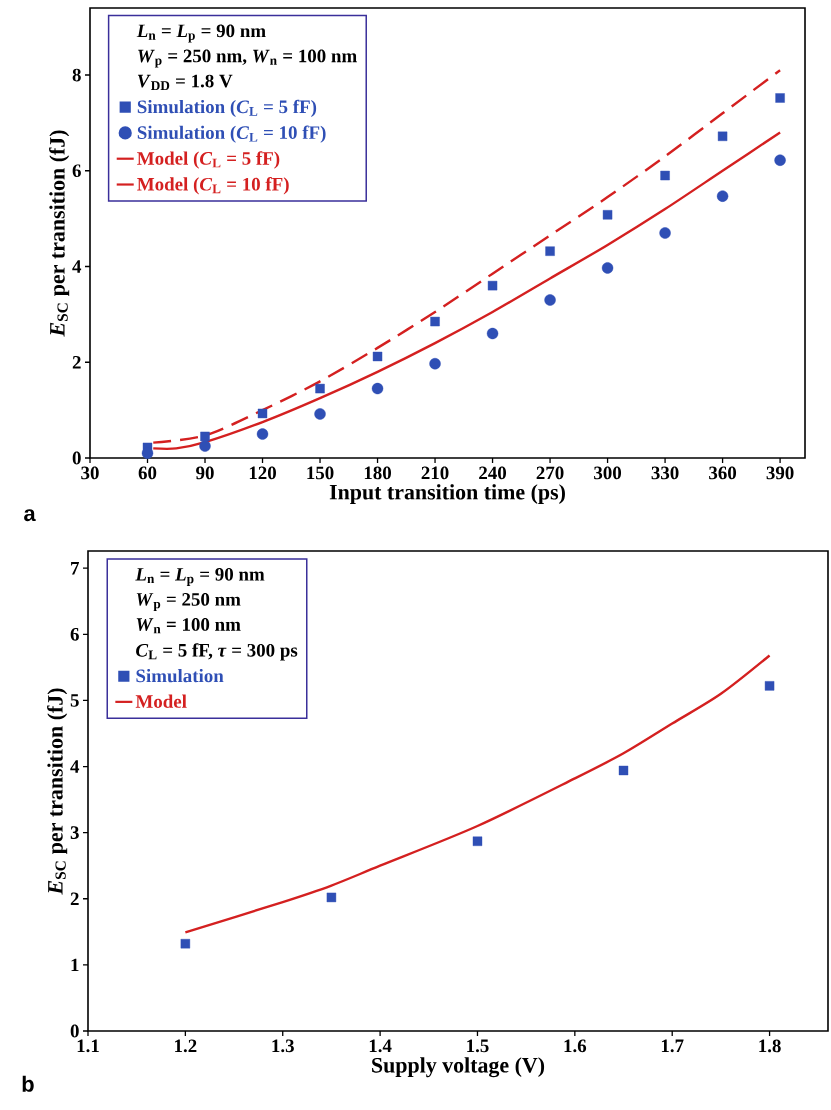 The image size is (831, 1110). I want to click on x-tick-label: 1.8, so click(770, 1046).